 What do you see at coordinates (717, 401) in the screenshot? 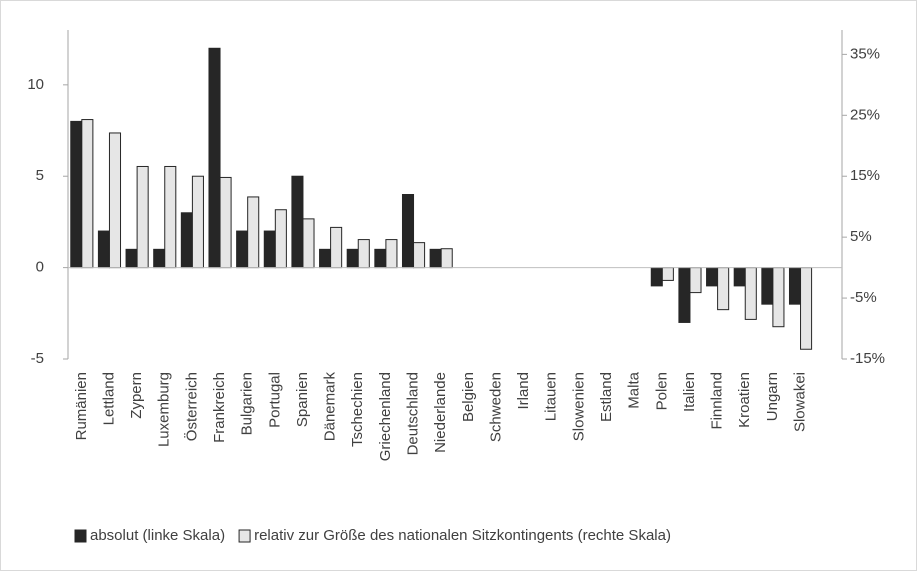
I see `x-tick-label: Finnland` at bounding box center [717, 401].